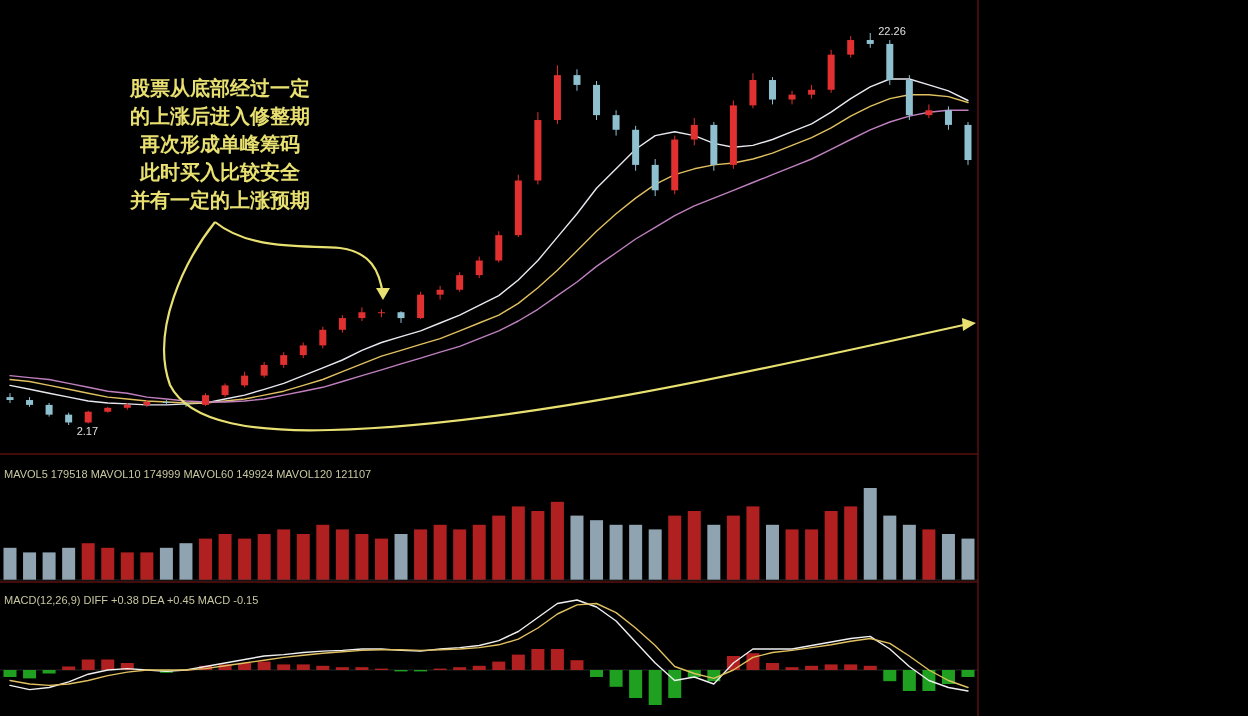 Image resolution: width=1248 pixels, height=716 pixels. I want to click on annotation: 22.26, so click(892, 31).